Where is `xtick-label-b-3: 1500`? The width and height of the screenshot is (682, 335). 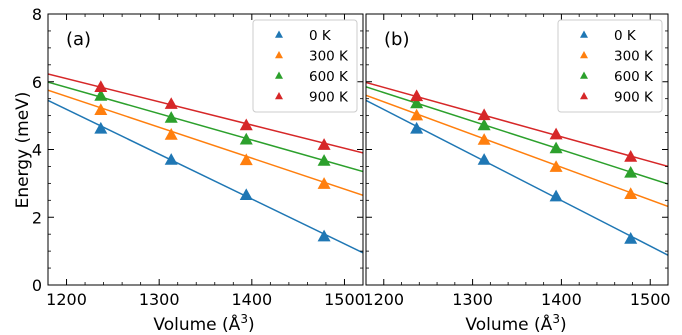 xtick-label-b-3: 1500 is located at coordinates (650, 299).